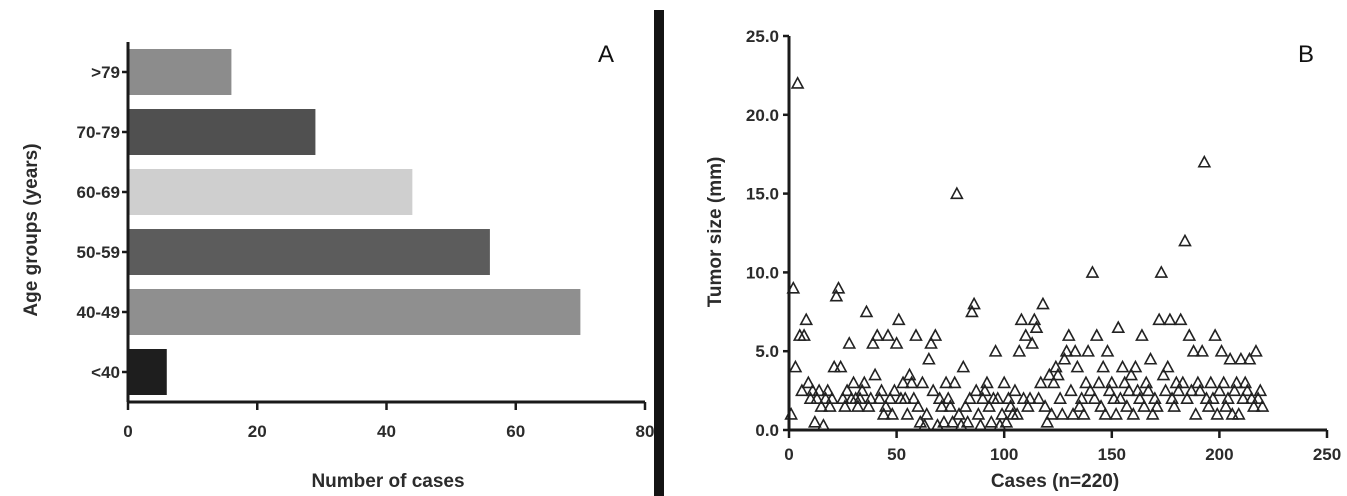  What do you see at coordinates (1112, 454) in the screenshot?
I see `x-tick-label-b: 150` at bounding box center [1112, 454].